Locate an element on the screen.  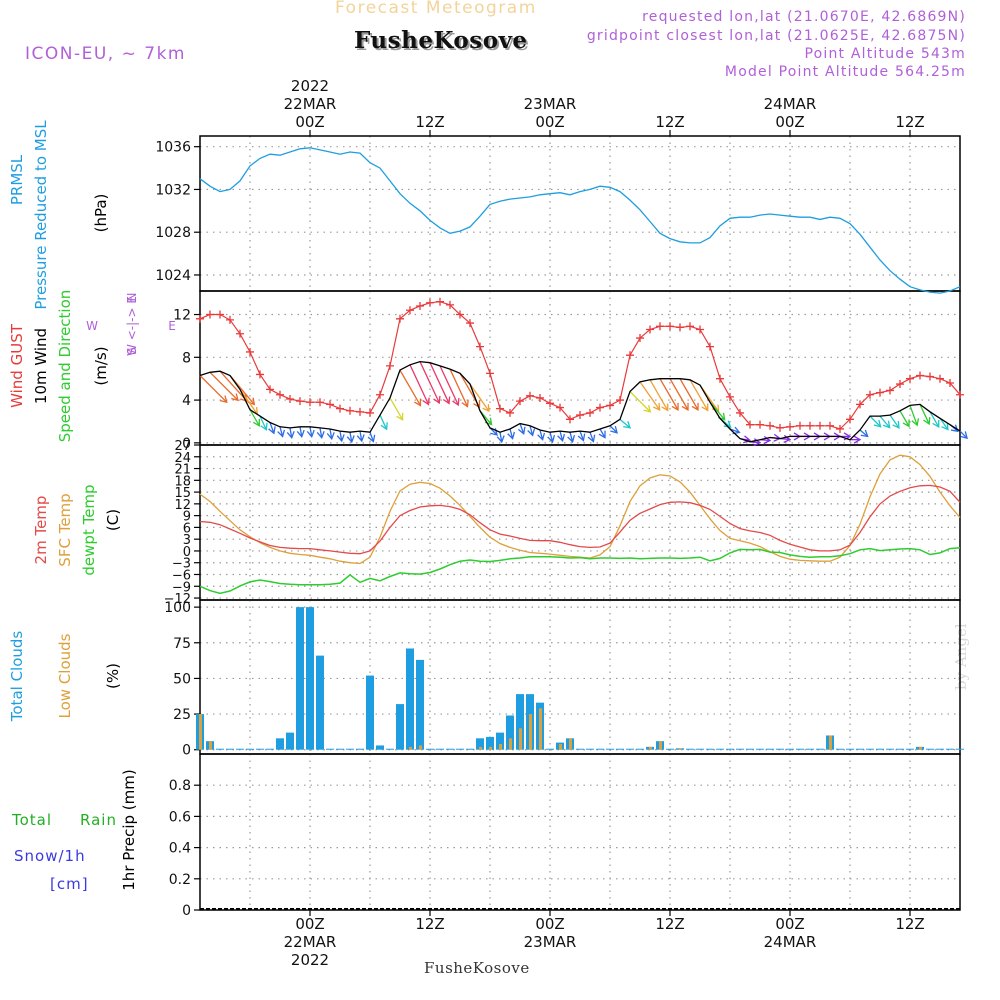
y-tick-label: 0.2 is located at coordinates (180, 880).